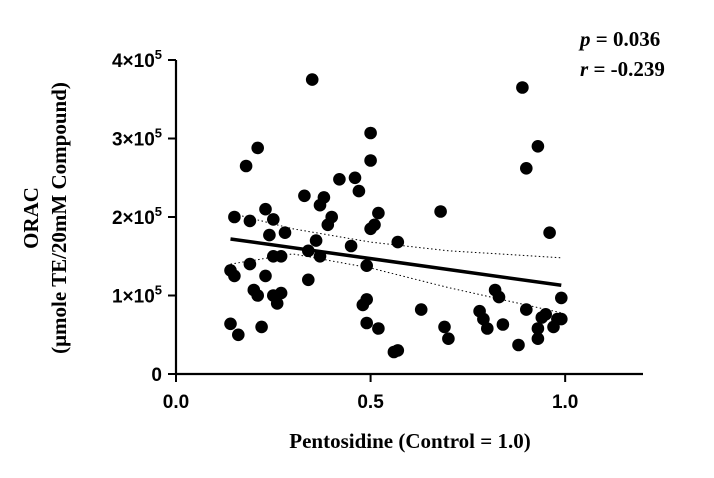  I want to click on ci-lower-line, so click(396, 283).